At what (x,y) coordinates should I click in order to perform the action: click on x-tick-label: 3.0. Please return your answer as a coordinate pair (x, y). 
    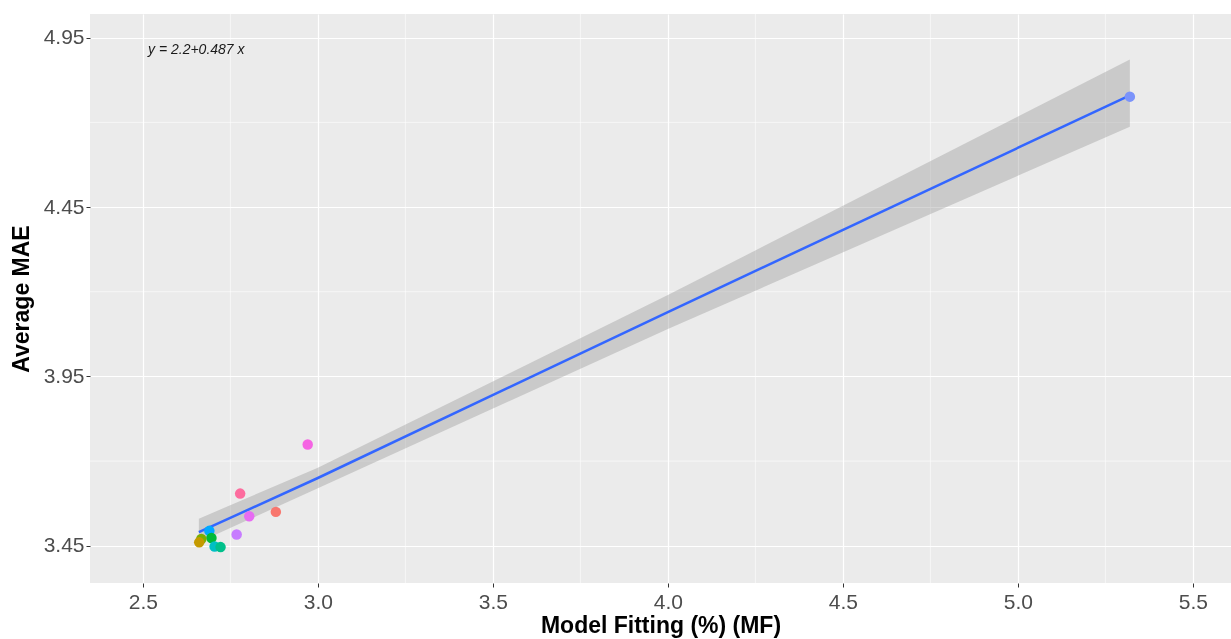
    Looking at the image, I should click on (318, 601).